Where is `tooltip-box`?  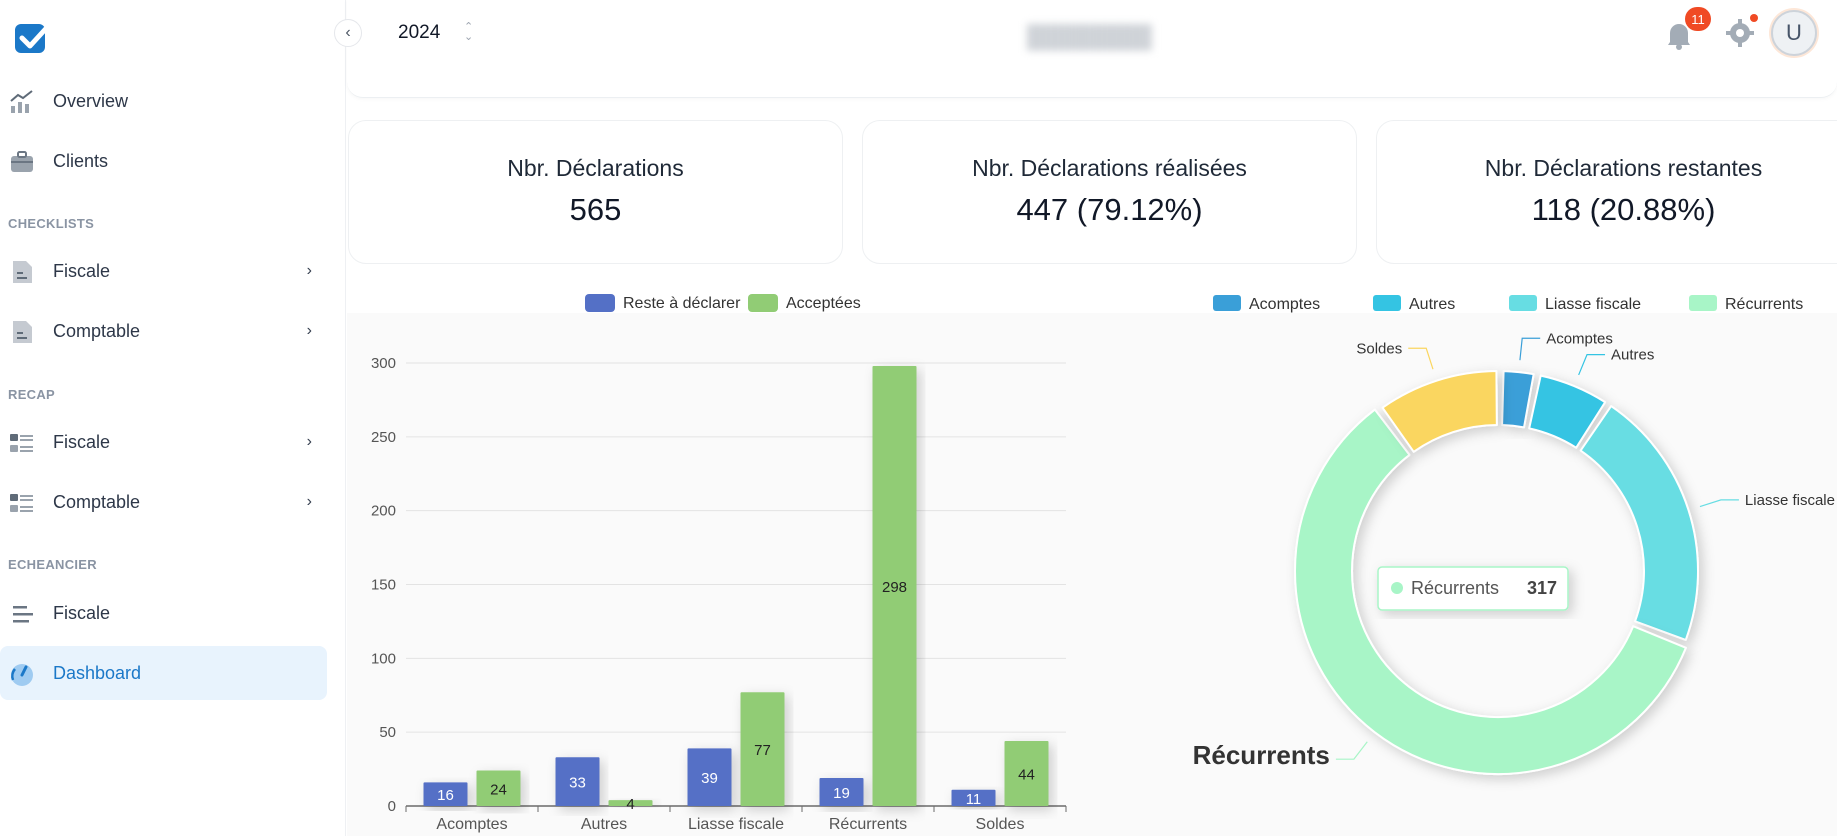
tooltip-box is located at coordinates (1473, 588).